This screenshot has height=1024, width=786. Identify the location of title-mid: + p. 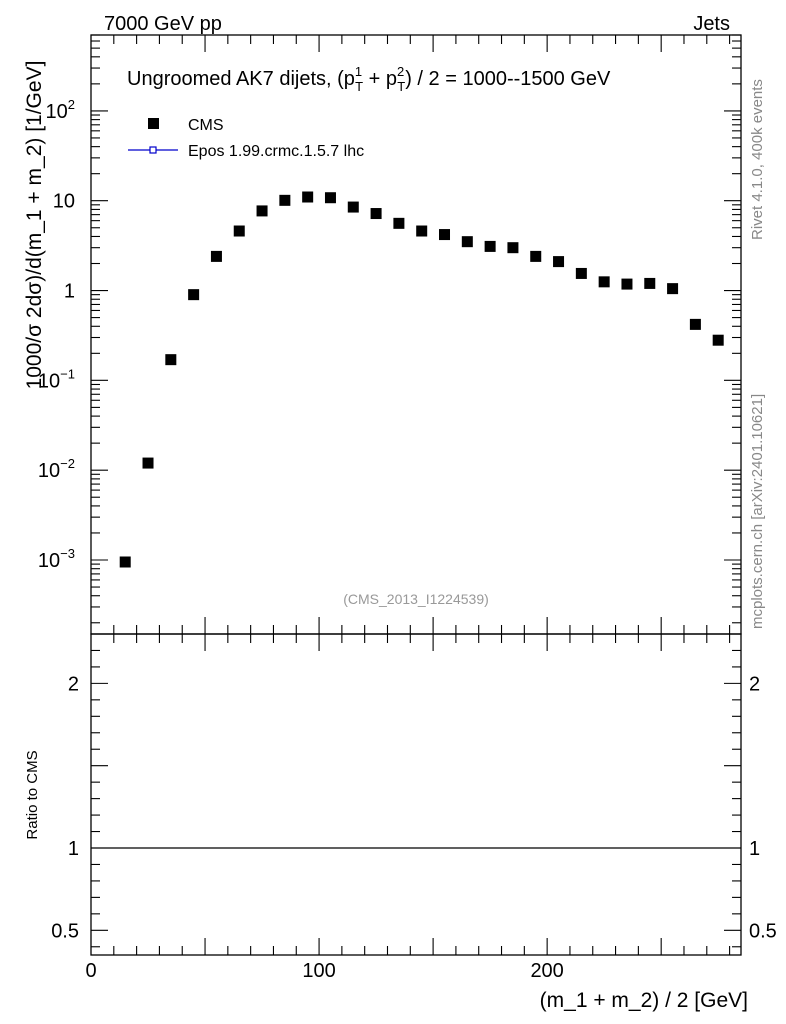
(380, 79).